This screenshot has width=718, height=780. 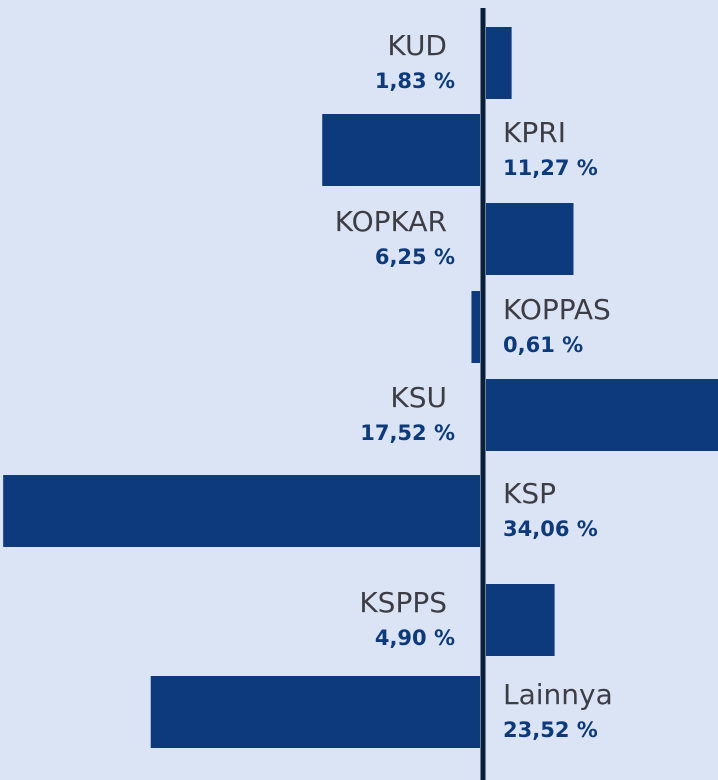 What do you see at coordinates (391, 221) in the screenshot?
I see `category-label: KOPKAR` at bounding box center [391, 221].